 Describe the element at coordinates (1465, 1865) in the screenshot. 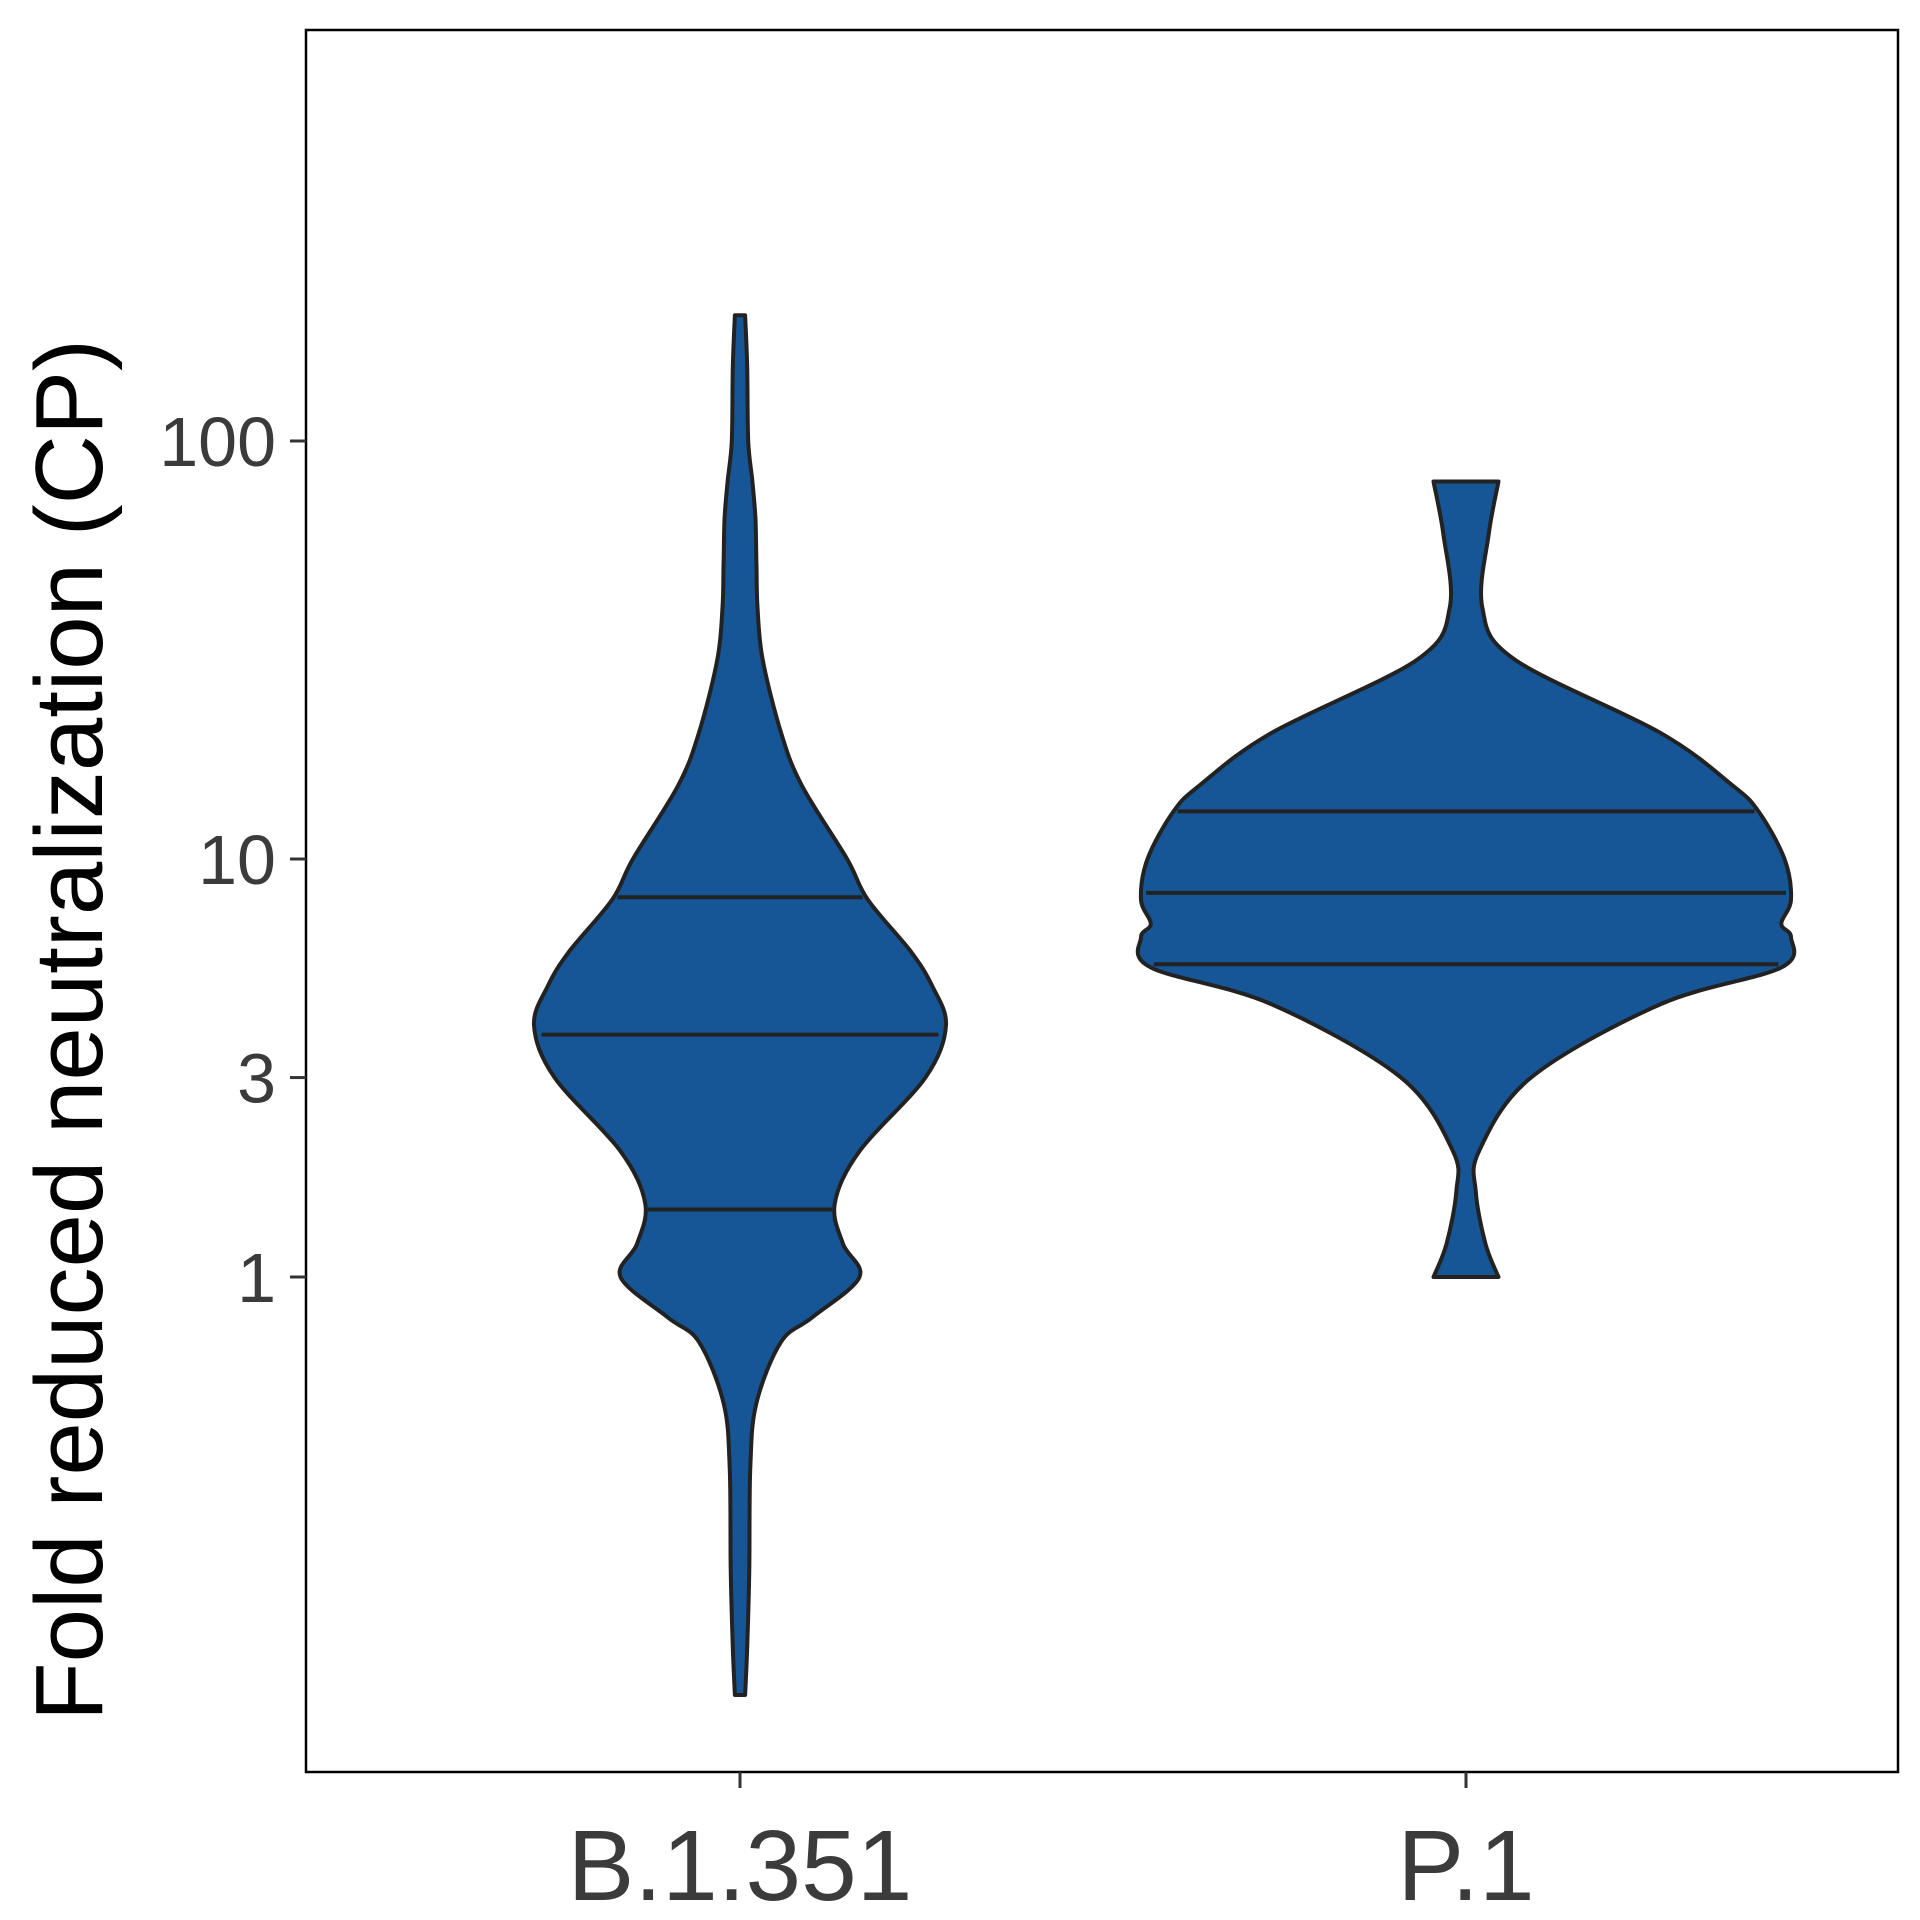

I see `x-tick-label: P.1` at that location.